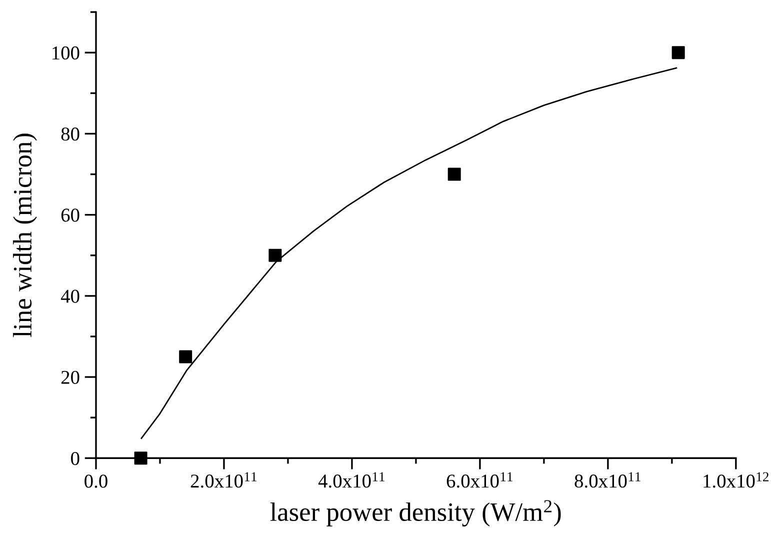  What do you see at coordinates (607, 480) in the screenshot?
I see `x-tick-label: 8.0x10$^{11}$` at bounding box center [607, 480].